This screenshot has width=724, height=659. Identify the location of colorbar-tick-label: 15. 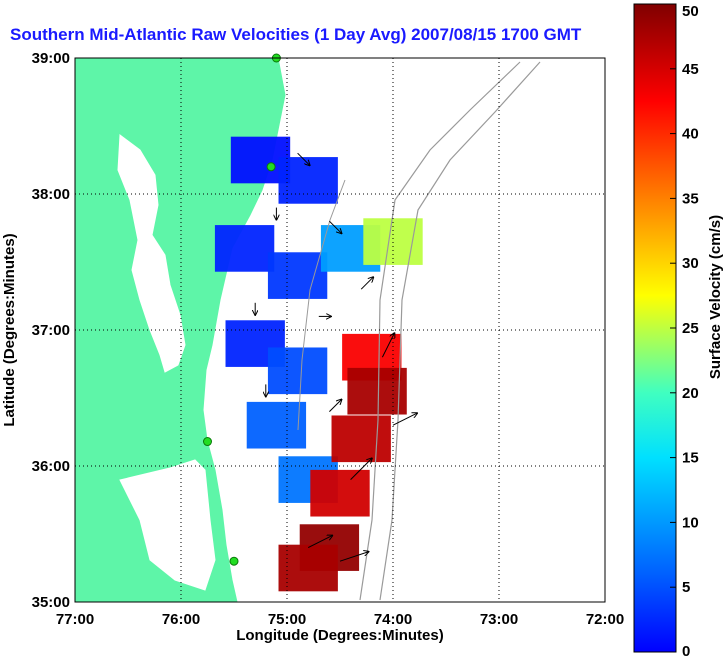
(690, 458).